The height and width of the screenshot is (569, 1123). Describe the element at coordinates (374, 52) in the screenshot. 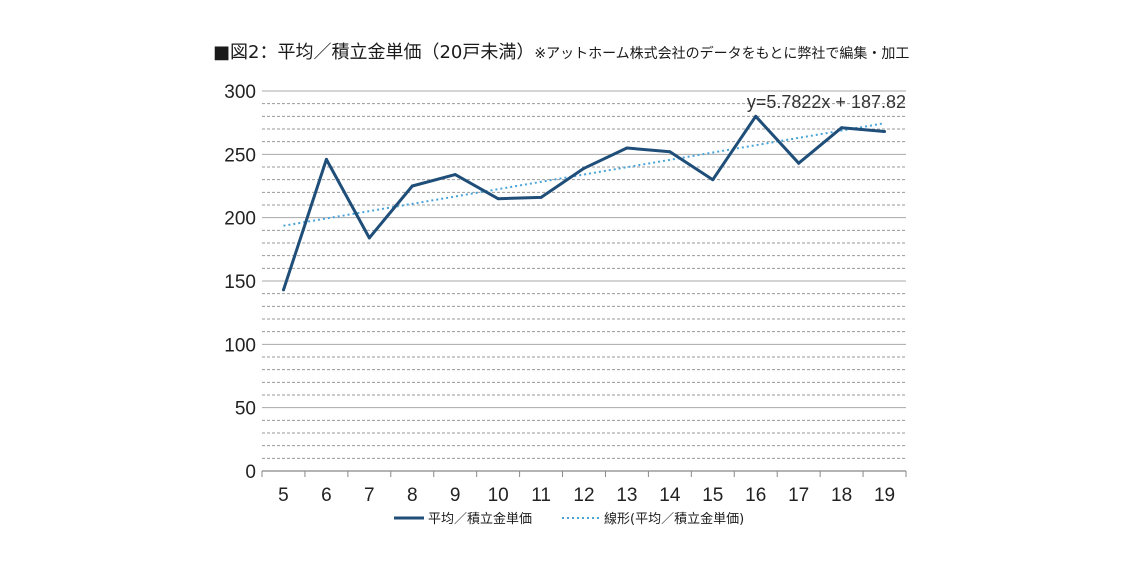

I see `chart-title-main: ■図2：平均／積立金単価（20戸未満）` at that location.